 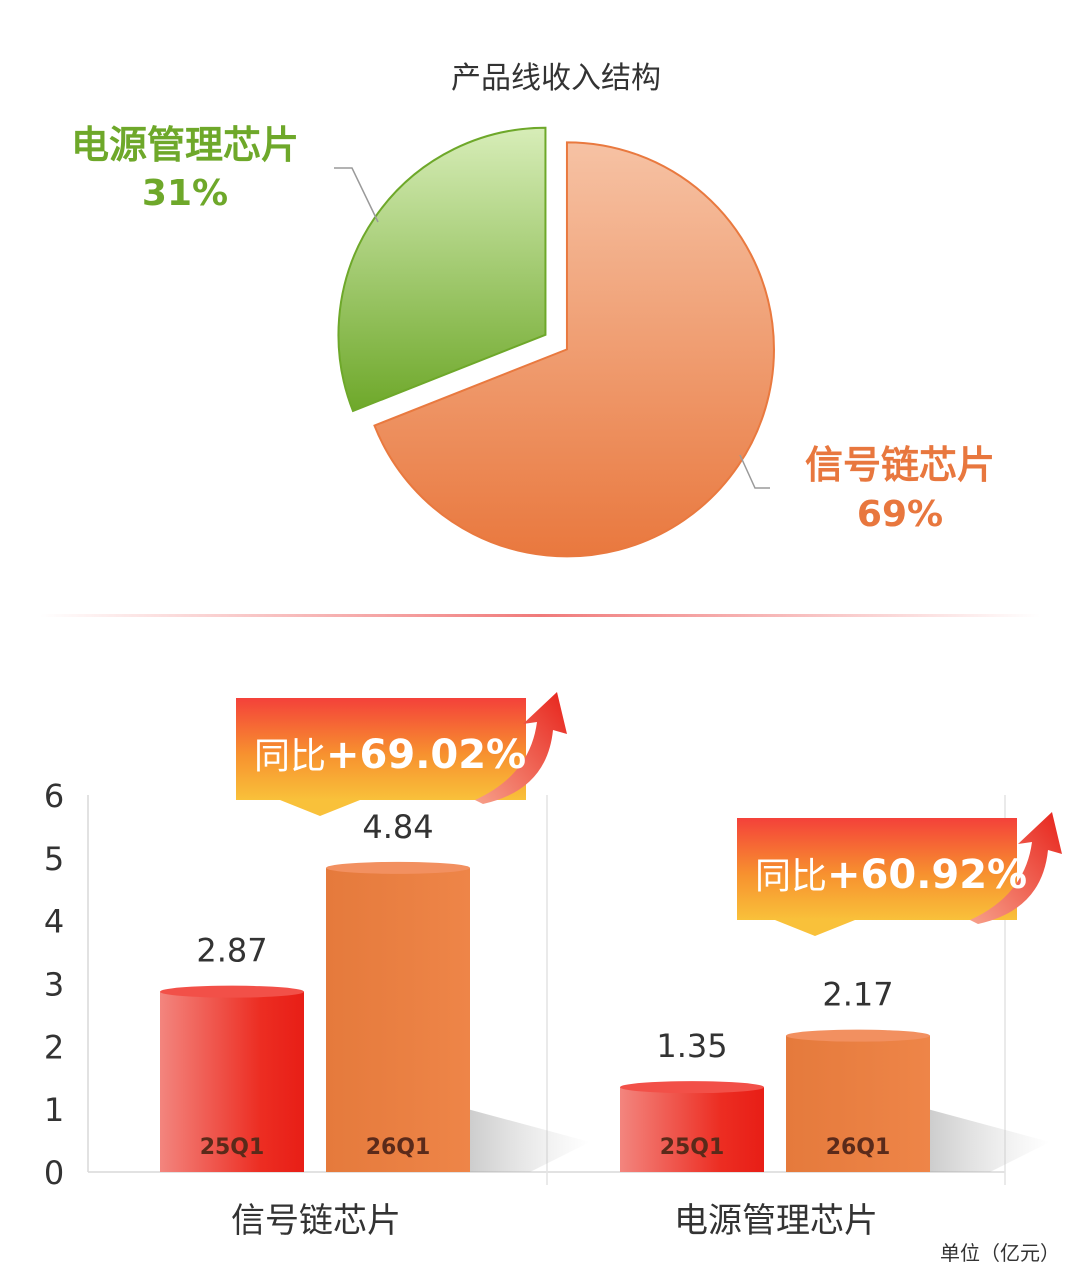 I want to click on yoy-callout-text: 同比+60.92%, so click(x=891, y=875).